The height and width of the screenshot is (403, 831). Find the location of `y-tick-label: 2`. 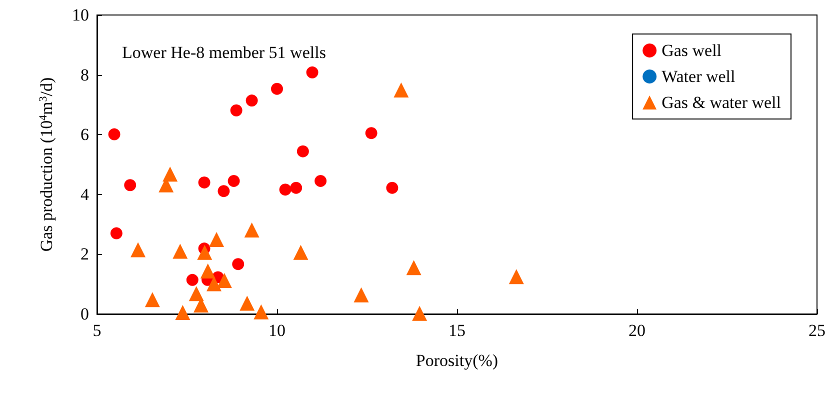

y-tick-label: 2 is located at coordinates (84, 254).